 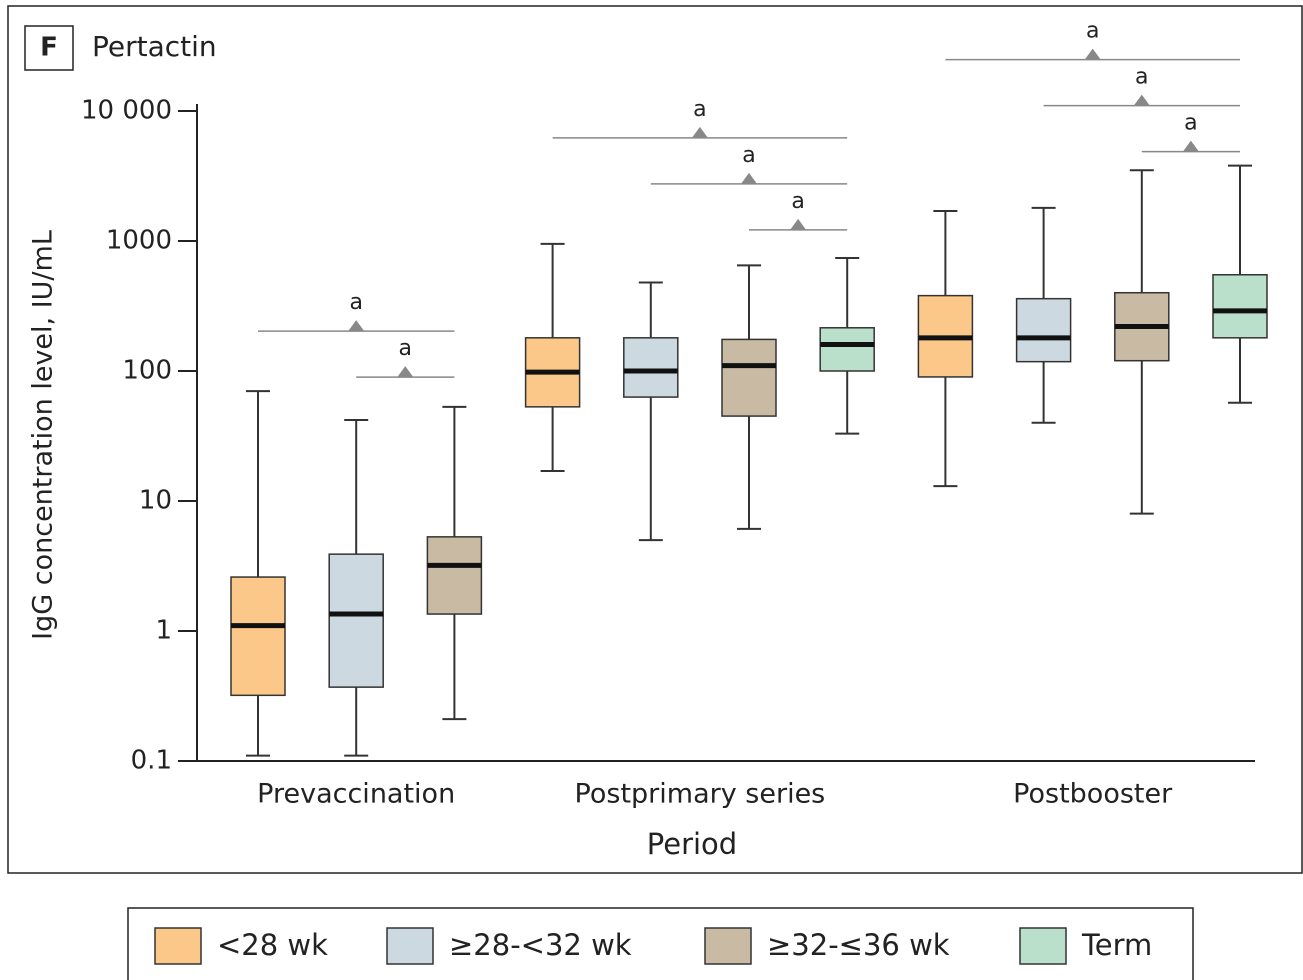 I want to click on x-tick-label: Postbooster, so click(x=1093, y=794).